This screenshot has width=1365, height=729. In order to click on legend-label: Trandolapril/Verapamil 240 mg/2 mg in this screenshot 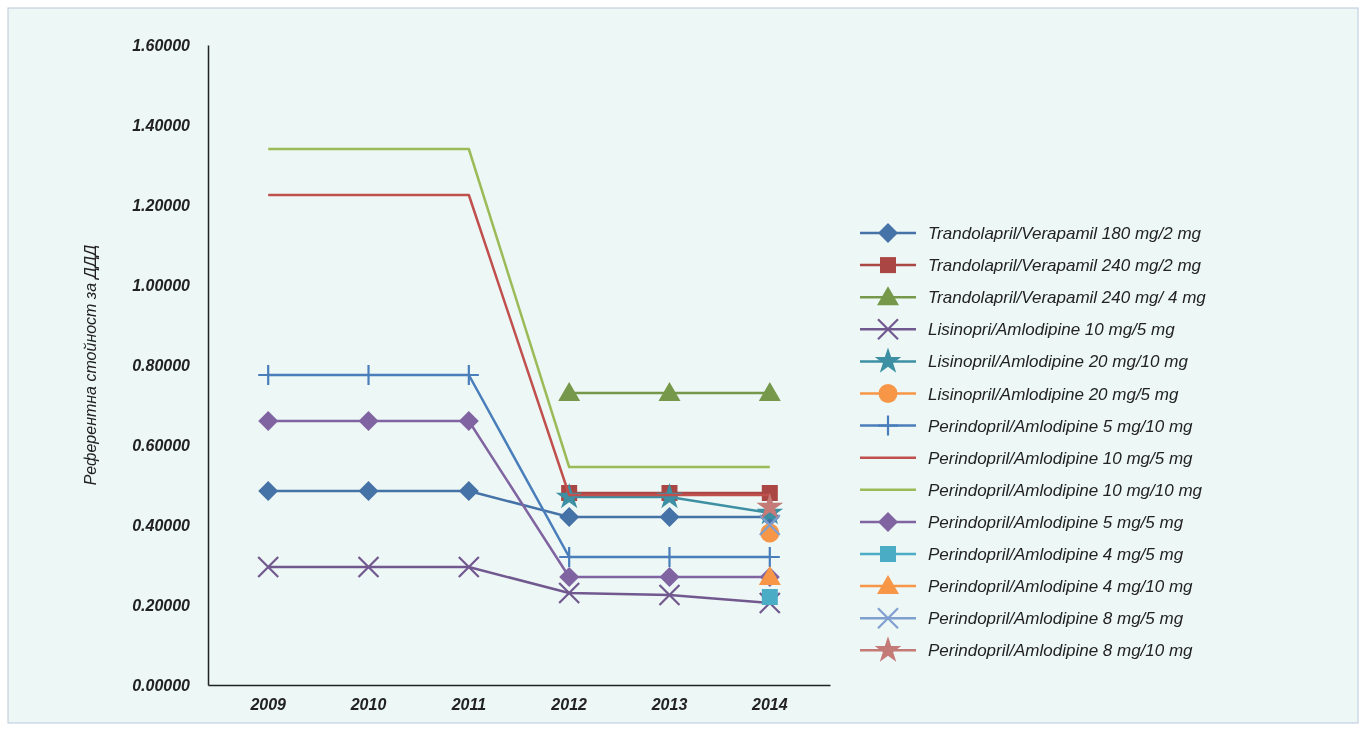, I will do `click(1065, 266)`.